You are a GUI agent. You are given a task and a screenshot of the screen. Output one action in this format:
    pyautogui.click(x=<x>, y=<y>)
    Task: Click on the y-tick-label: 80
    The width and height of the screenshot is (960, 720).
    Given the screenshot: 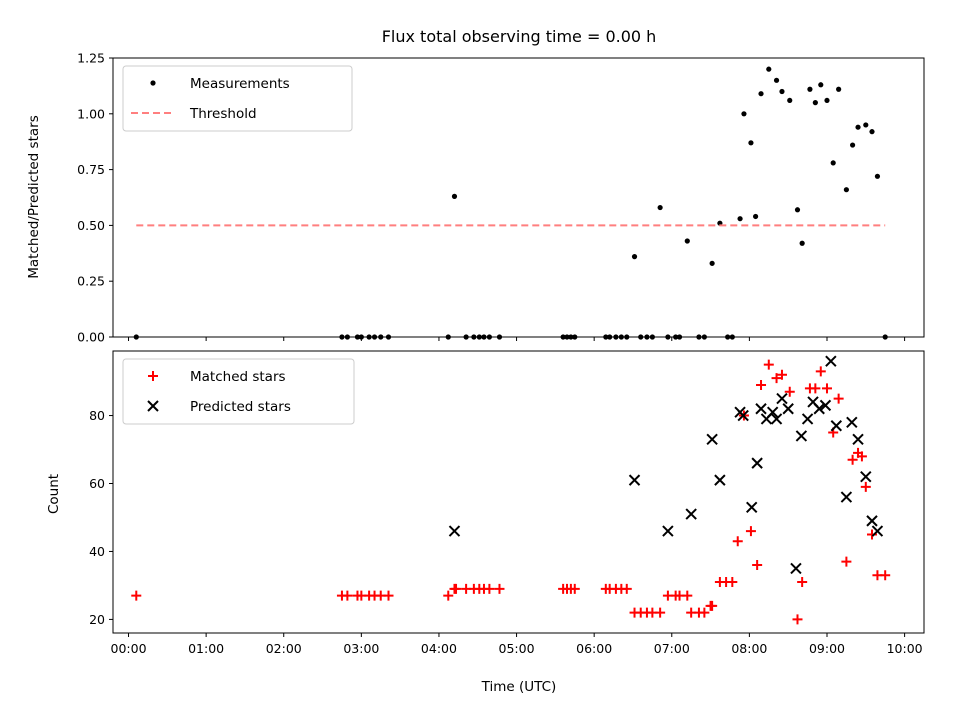 What is the action you would take?
    pyautogui.click(x=97, y=415)
    